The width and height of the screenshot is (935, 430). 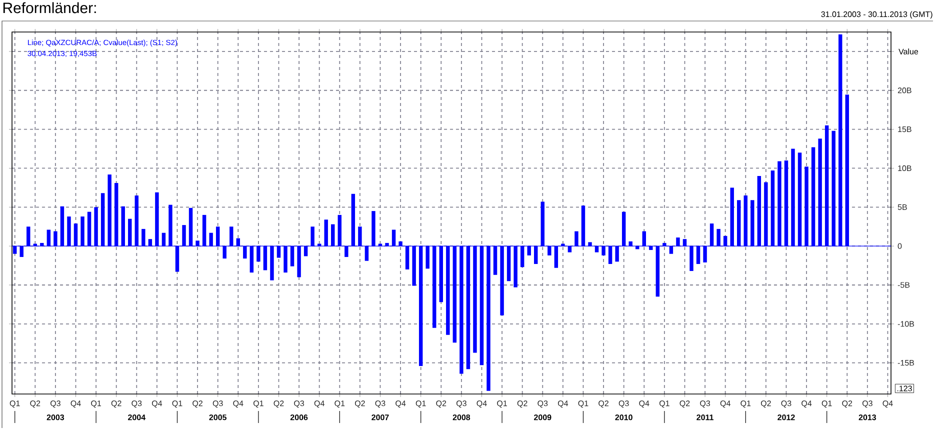 I want to click on y-axis-title: Value, so click(x=908, y=51).